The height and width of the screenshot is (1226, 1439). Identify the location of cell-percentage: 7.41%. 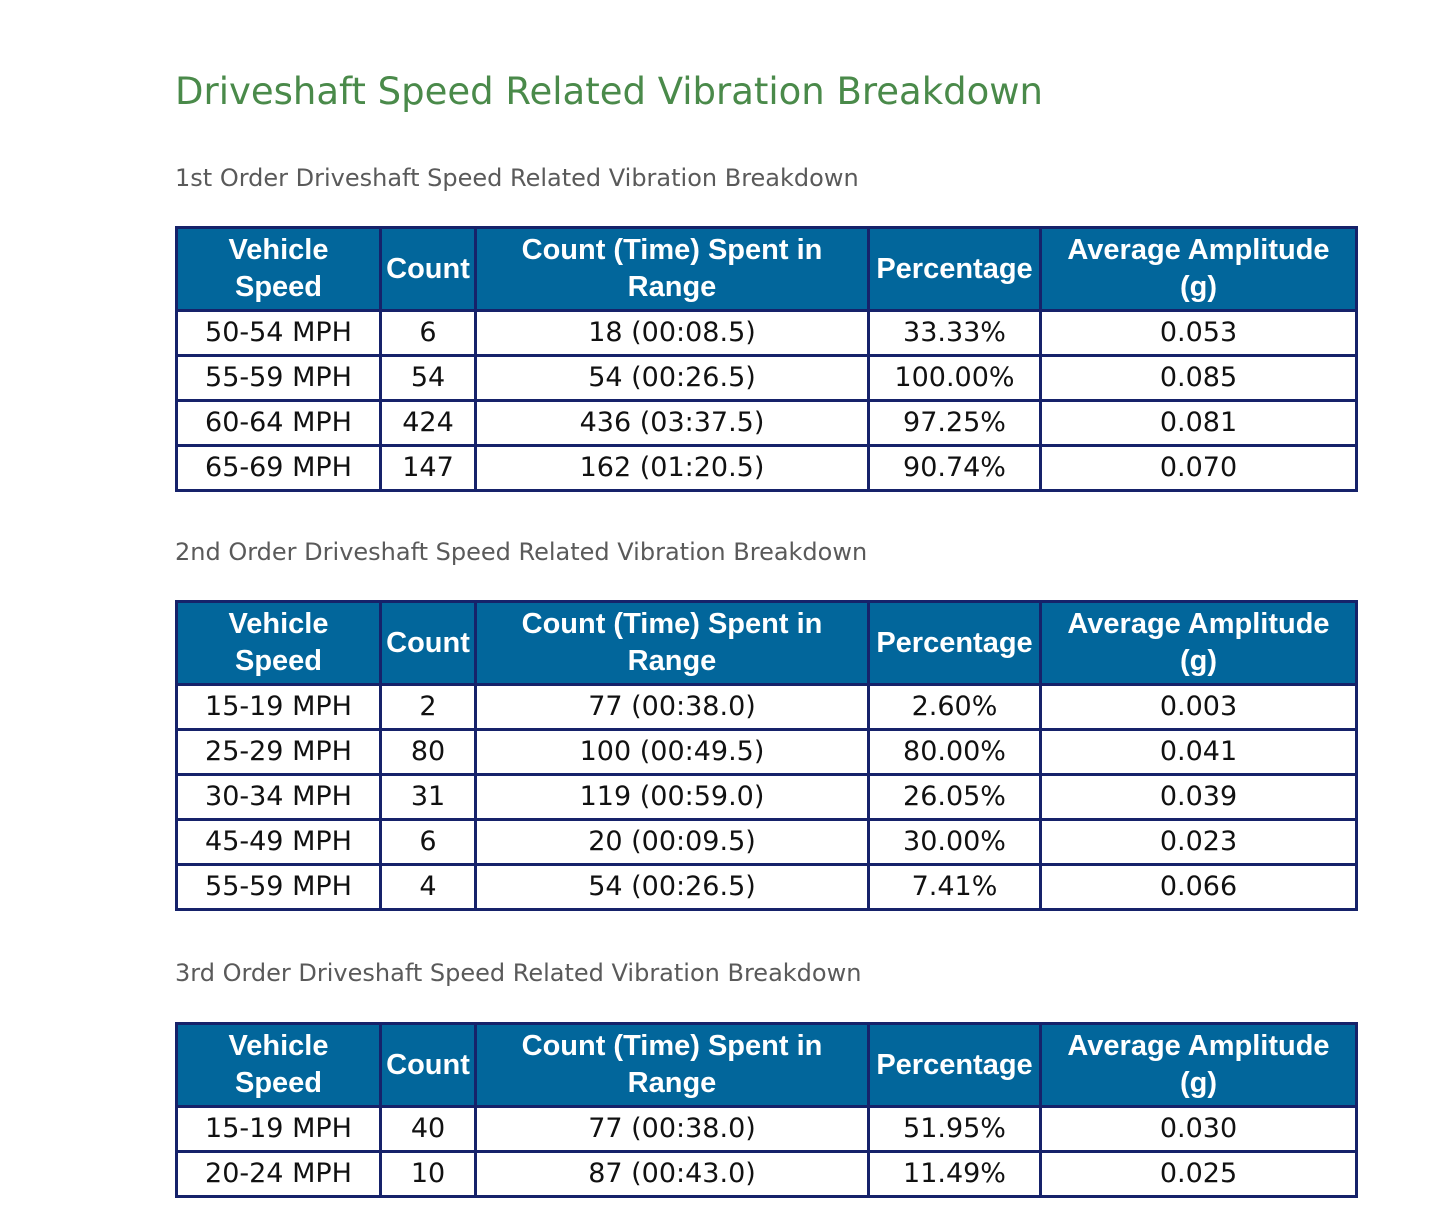
(954, 887).